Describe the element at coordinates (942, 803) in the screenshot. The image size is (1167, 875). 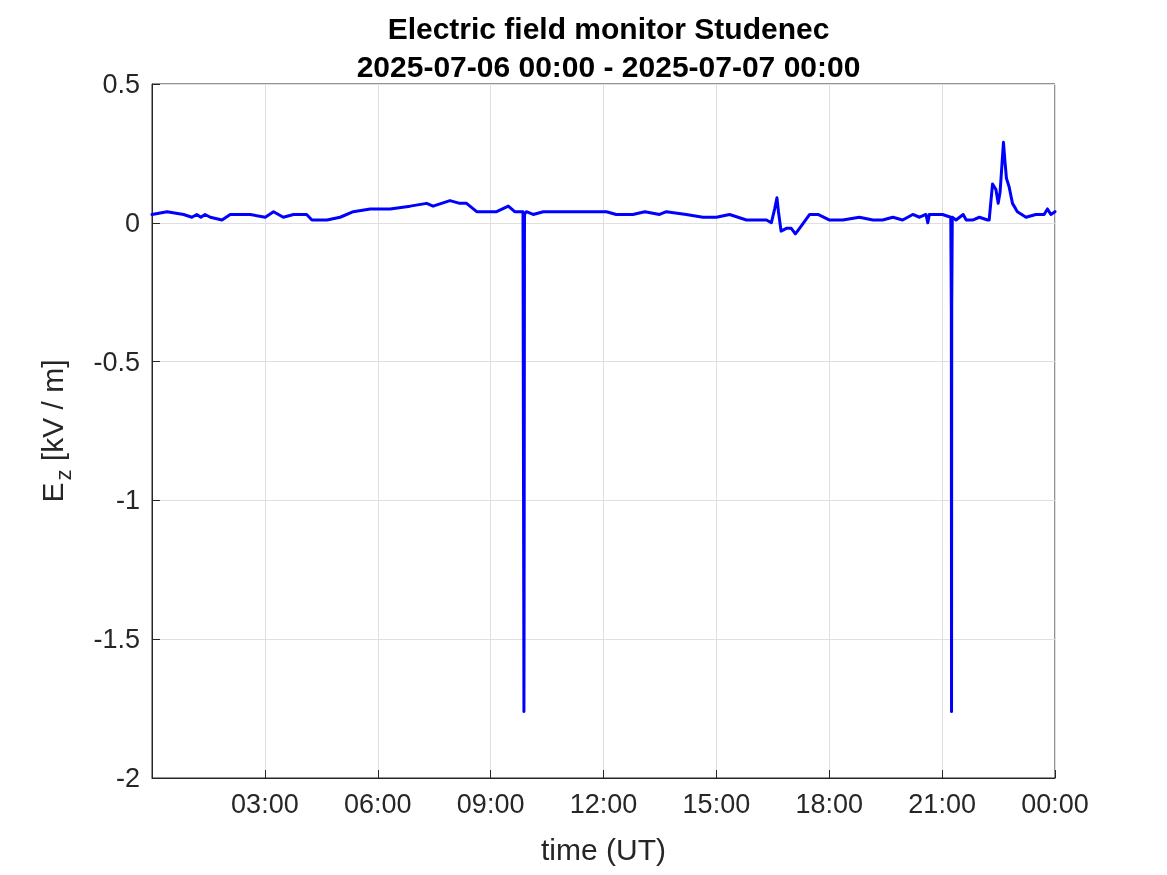
I see `x-tick-label: 21:00` at that location.